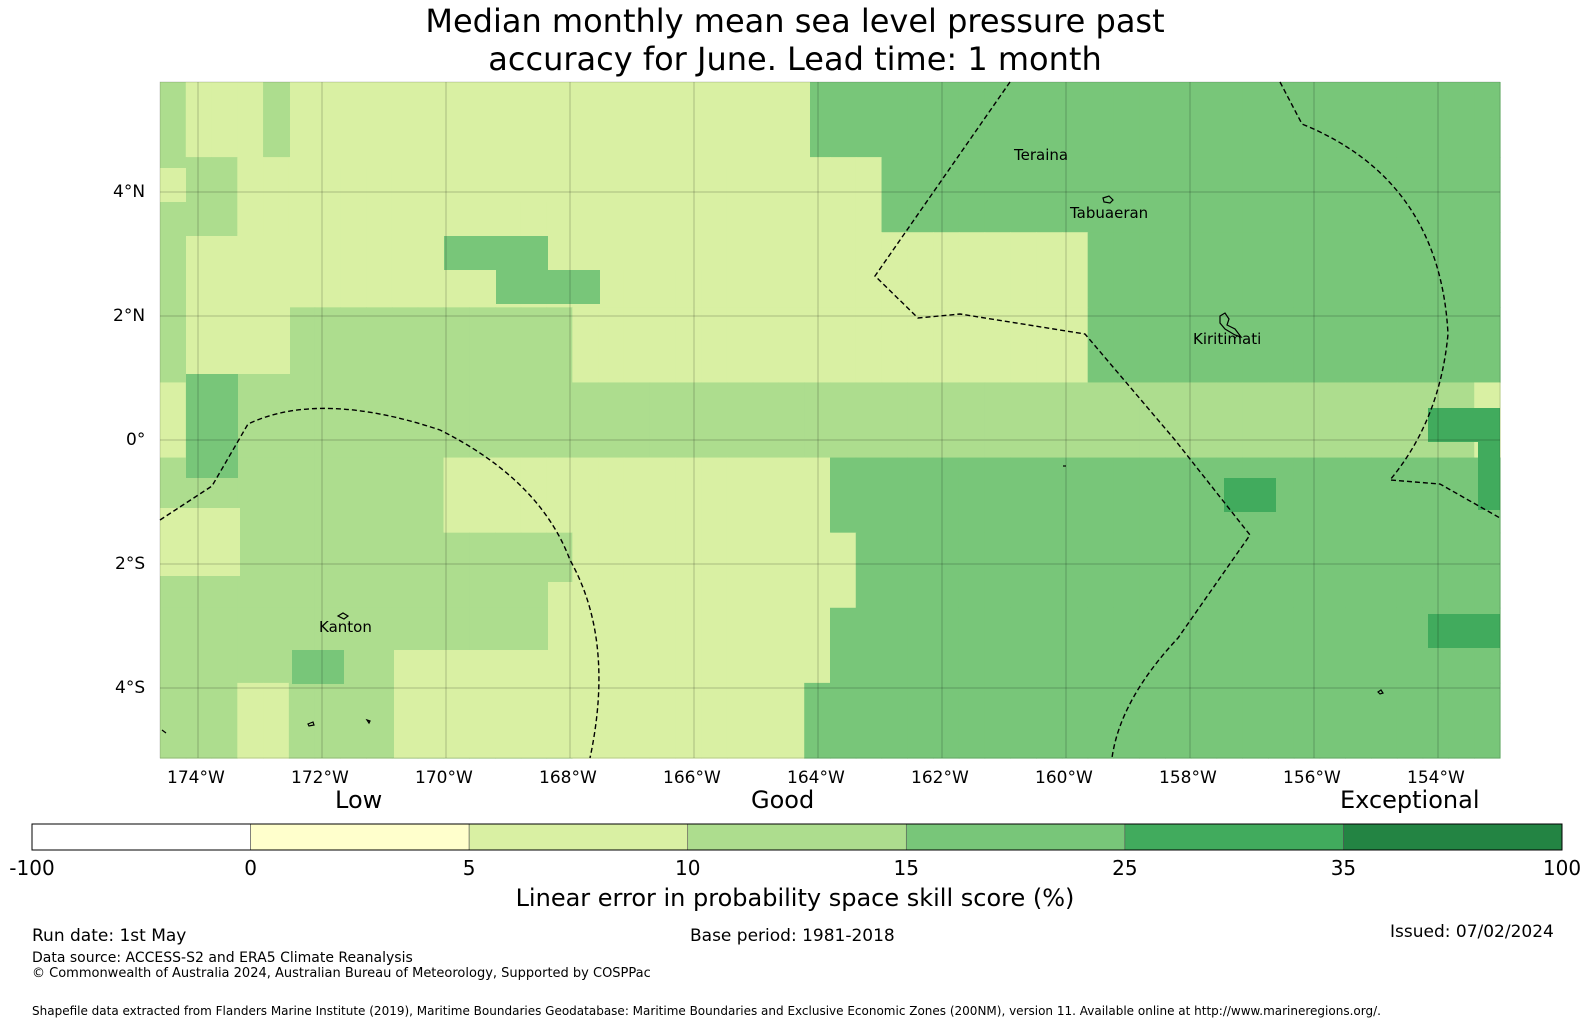  Describe the element at coordinates (109, 936) in the screenshot. I see `run-date: Run date: 1st May` at that location.